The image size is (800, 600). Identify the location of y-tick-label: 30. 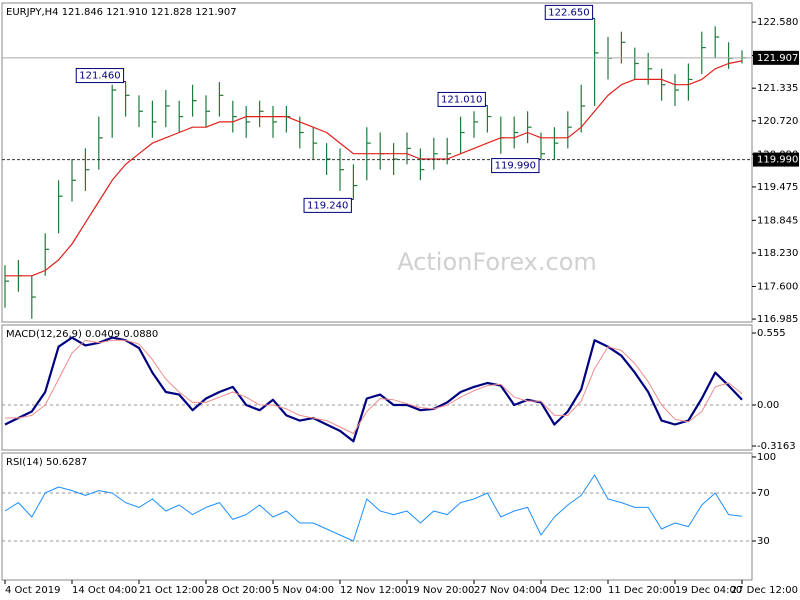
(763, 541).